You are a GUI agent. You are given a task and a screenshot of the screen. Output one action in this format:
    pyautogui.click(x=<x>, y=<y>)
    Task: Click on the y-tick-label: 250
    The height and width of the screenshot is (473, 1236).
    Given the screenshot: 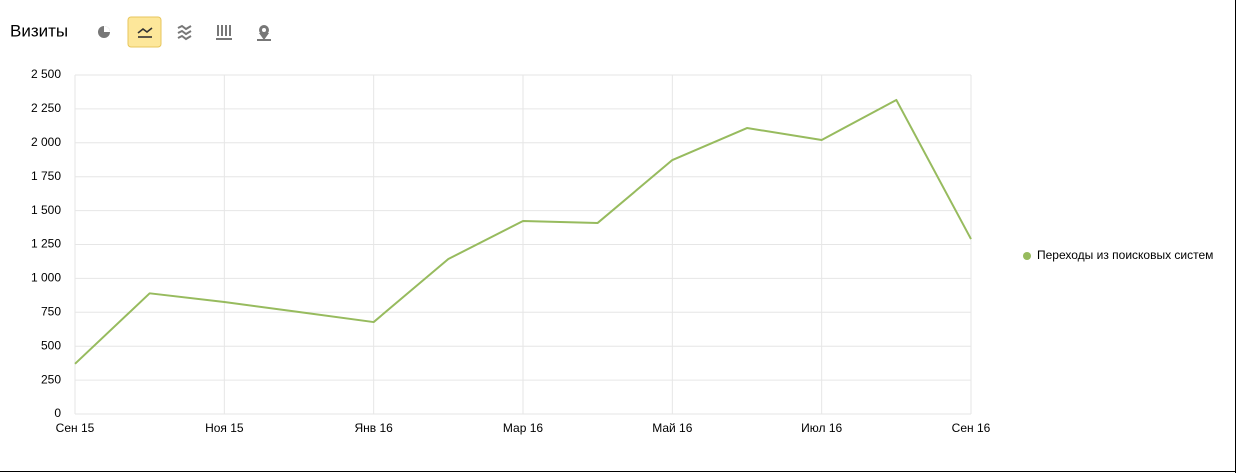 What is the action you would take?
    pyautogui.click(x=51, y=379)
    